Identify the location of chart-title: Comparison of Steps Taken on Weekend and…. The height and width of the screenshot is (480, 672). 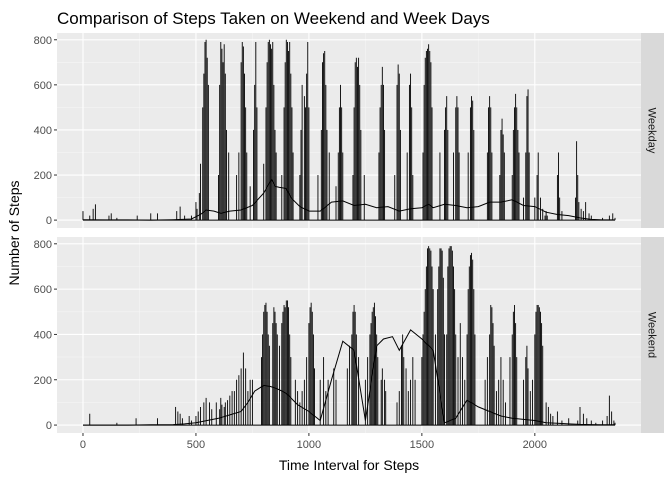
(273, 18).